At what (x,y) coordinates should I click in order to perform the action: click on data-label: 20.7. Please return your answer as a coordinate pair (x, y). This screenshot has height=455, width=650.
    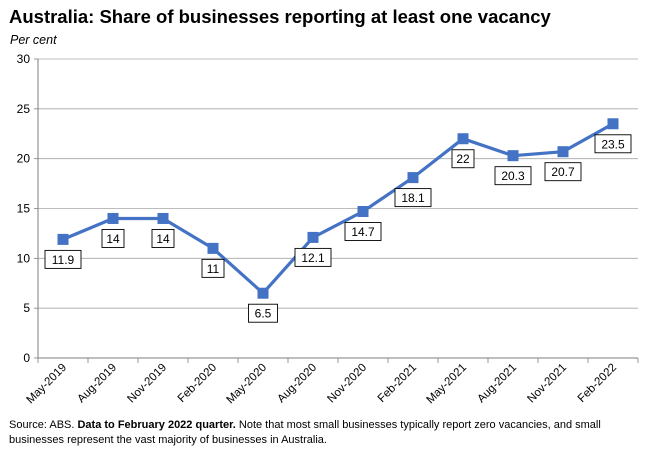
    Looking at the image, I should click on (563, 172).